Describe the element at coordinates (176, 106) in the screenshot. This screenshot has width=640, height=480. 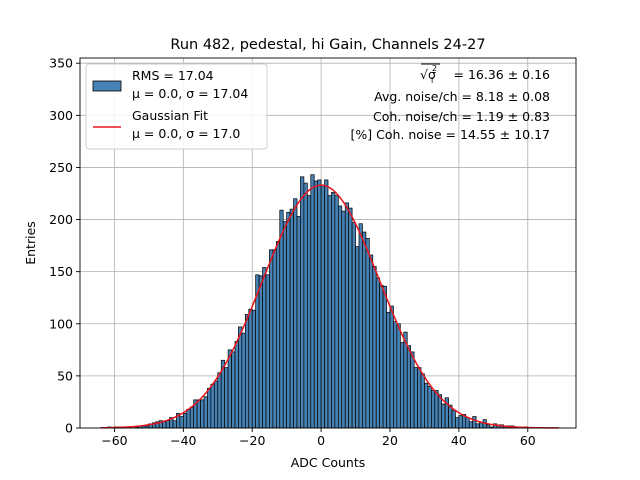
I see `legend-box` at that location.